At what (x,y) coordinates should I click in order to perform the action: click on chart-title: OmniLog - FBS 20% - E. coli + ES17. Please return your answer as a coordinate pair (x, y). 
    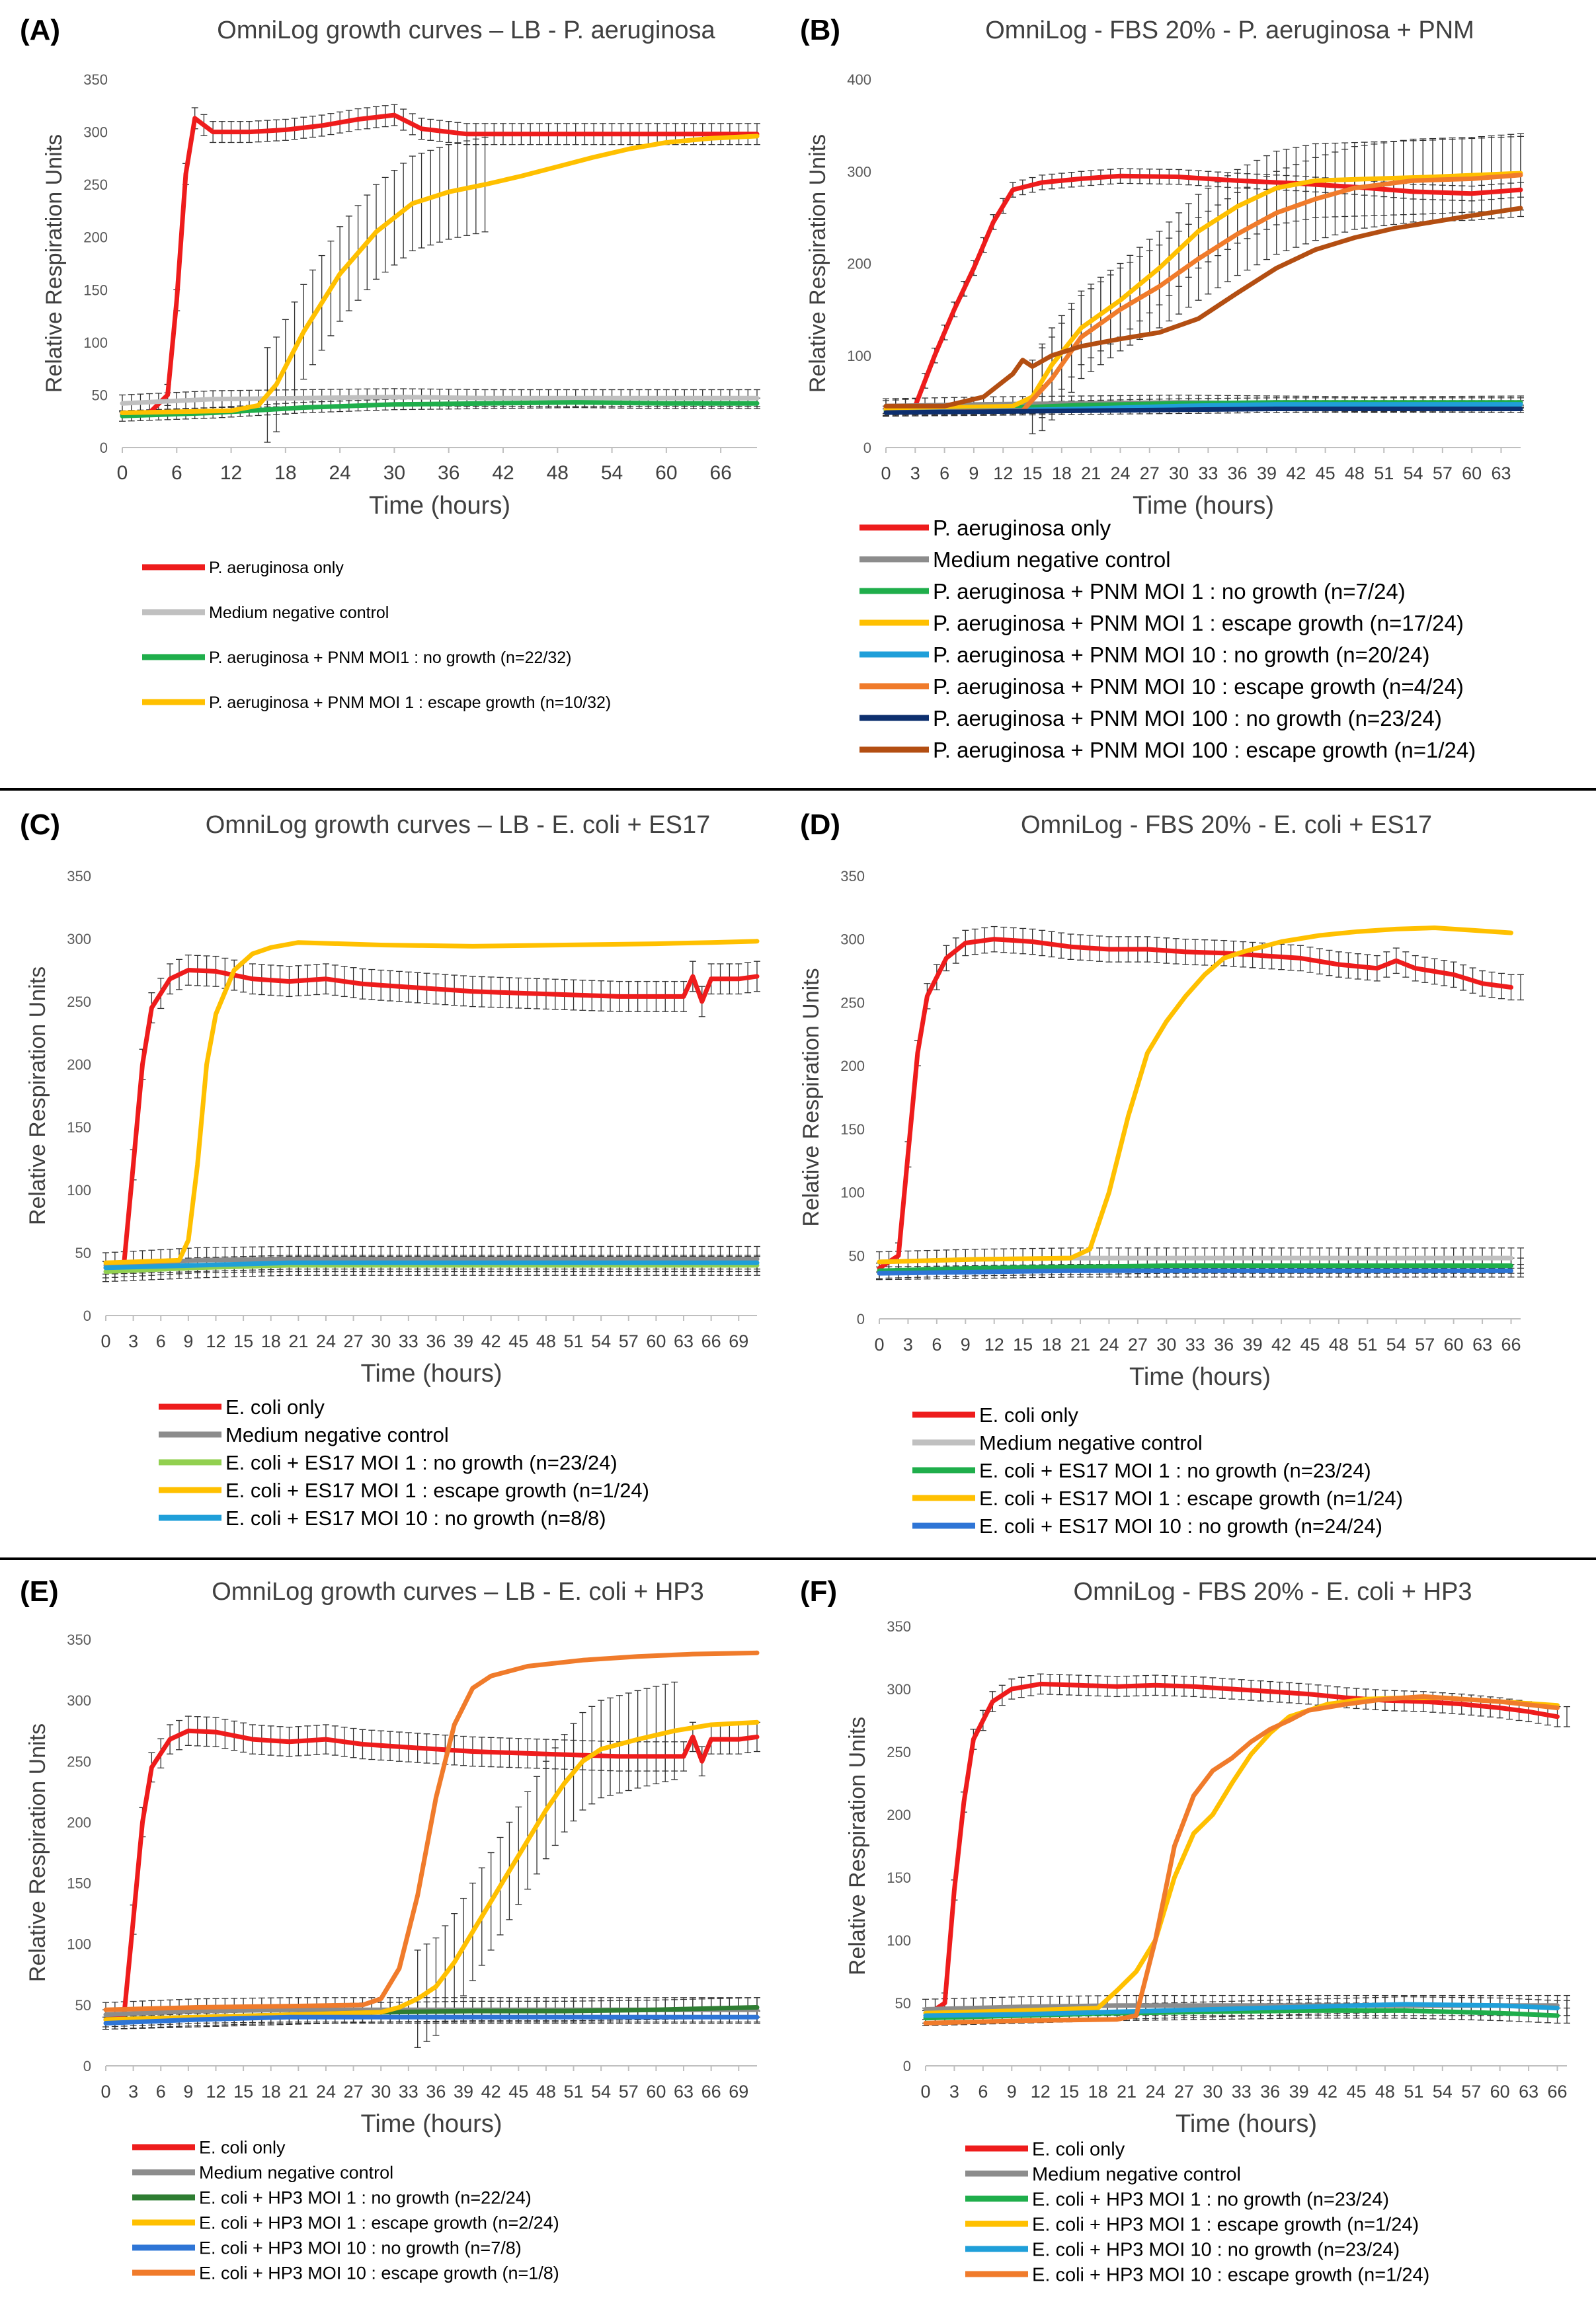
    Looking at the image, I should click on (1226, 825).